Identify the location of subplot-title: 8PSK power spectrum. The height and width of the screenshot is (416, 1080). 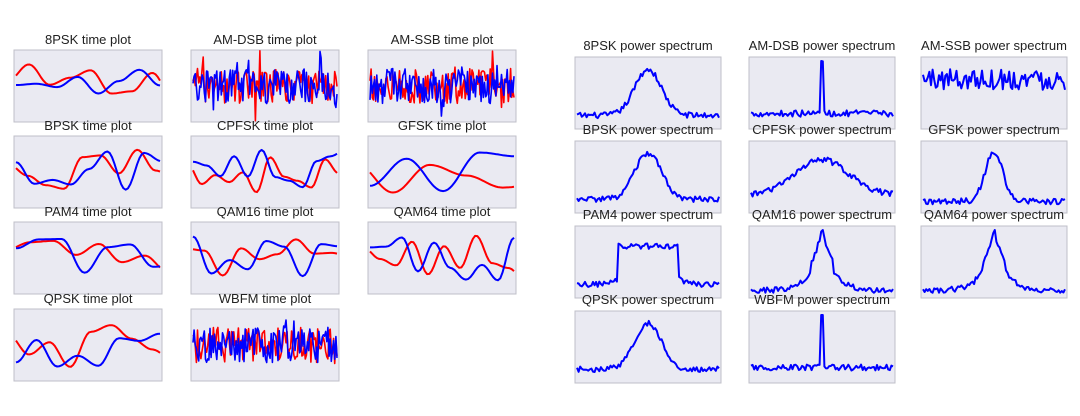
(647, 45).